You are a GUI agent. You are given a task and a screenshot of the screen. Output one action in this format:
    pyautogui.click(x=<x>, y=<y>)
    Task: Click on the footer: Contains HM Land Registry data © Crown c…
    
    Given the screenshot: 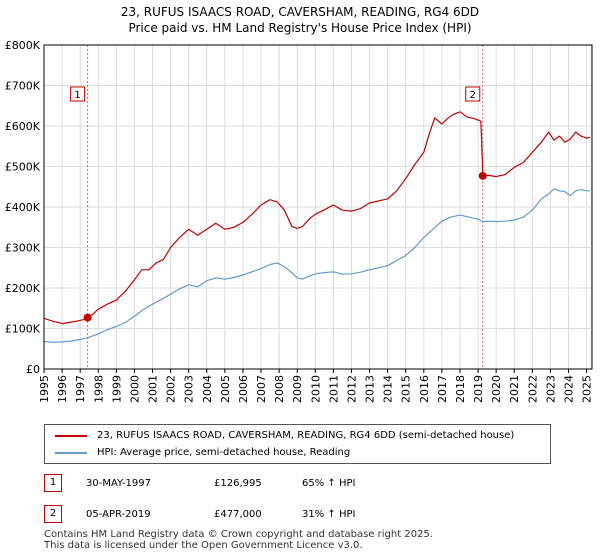 What is the action you would take?
    pyautogui.click(x=238, y=540)
    